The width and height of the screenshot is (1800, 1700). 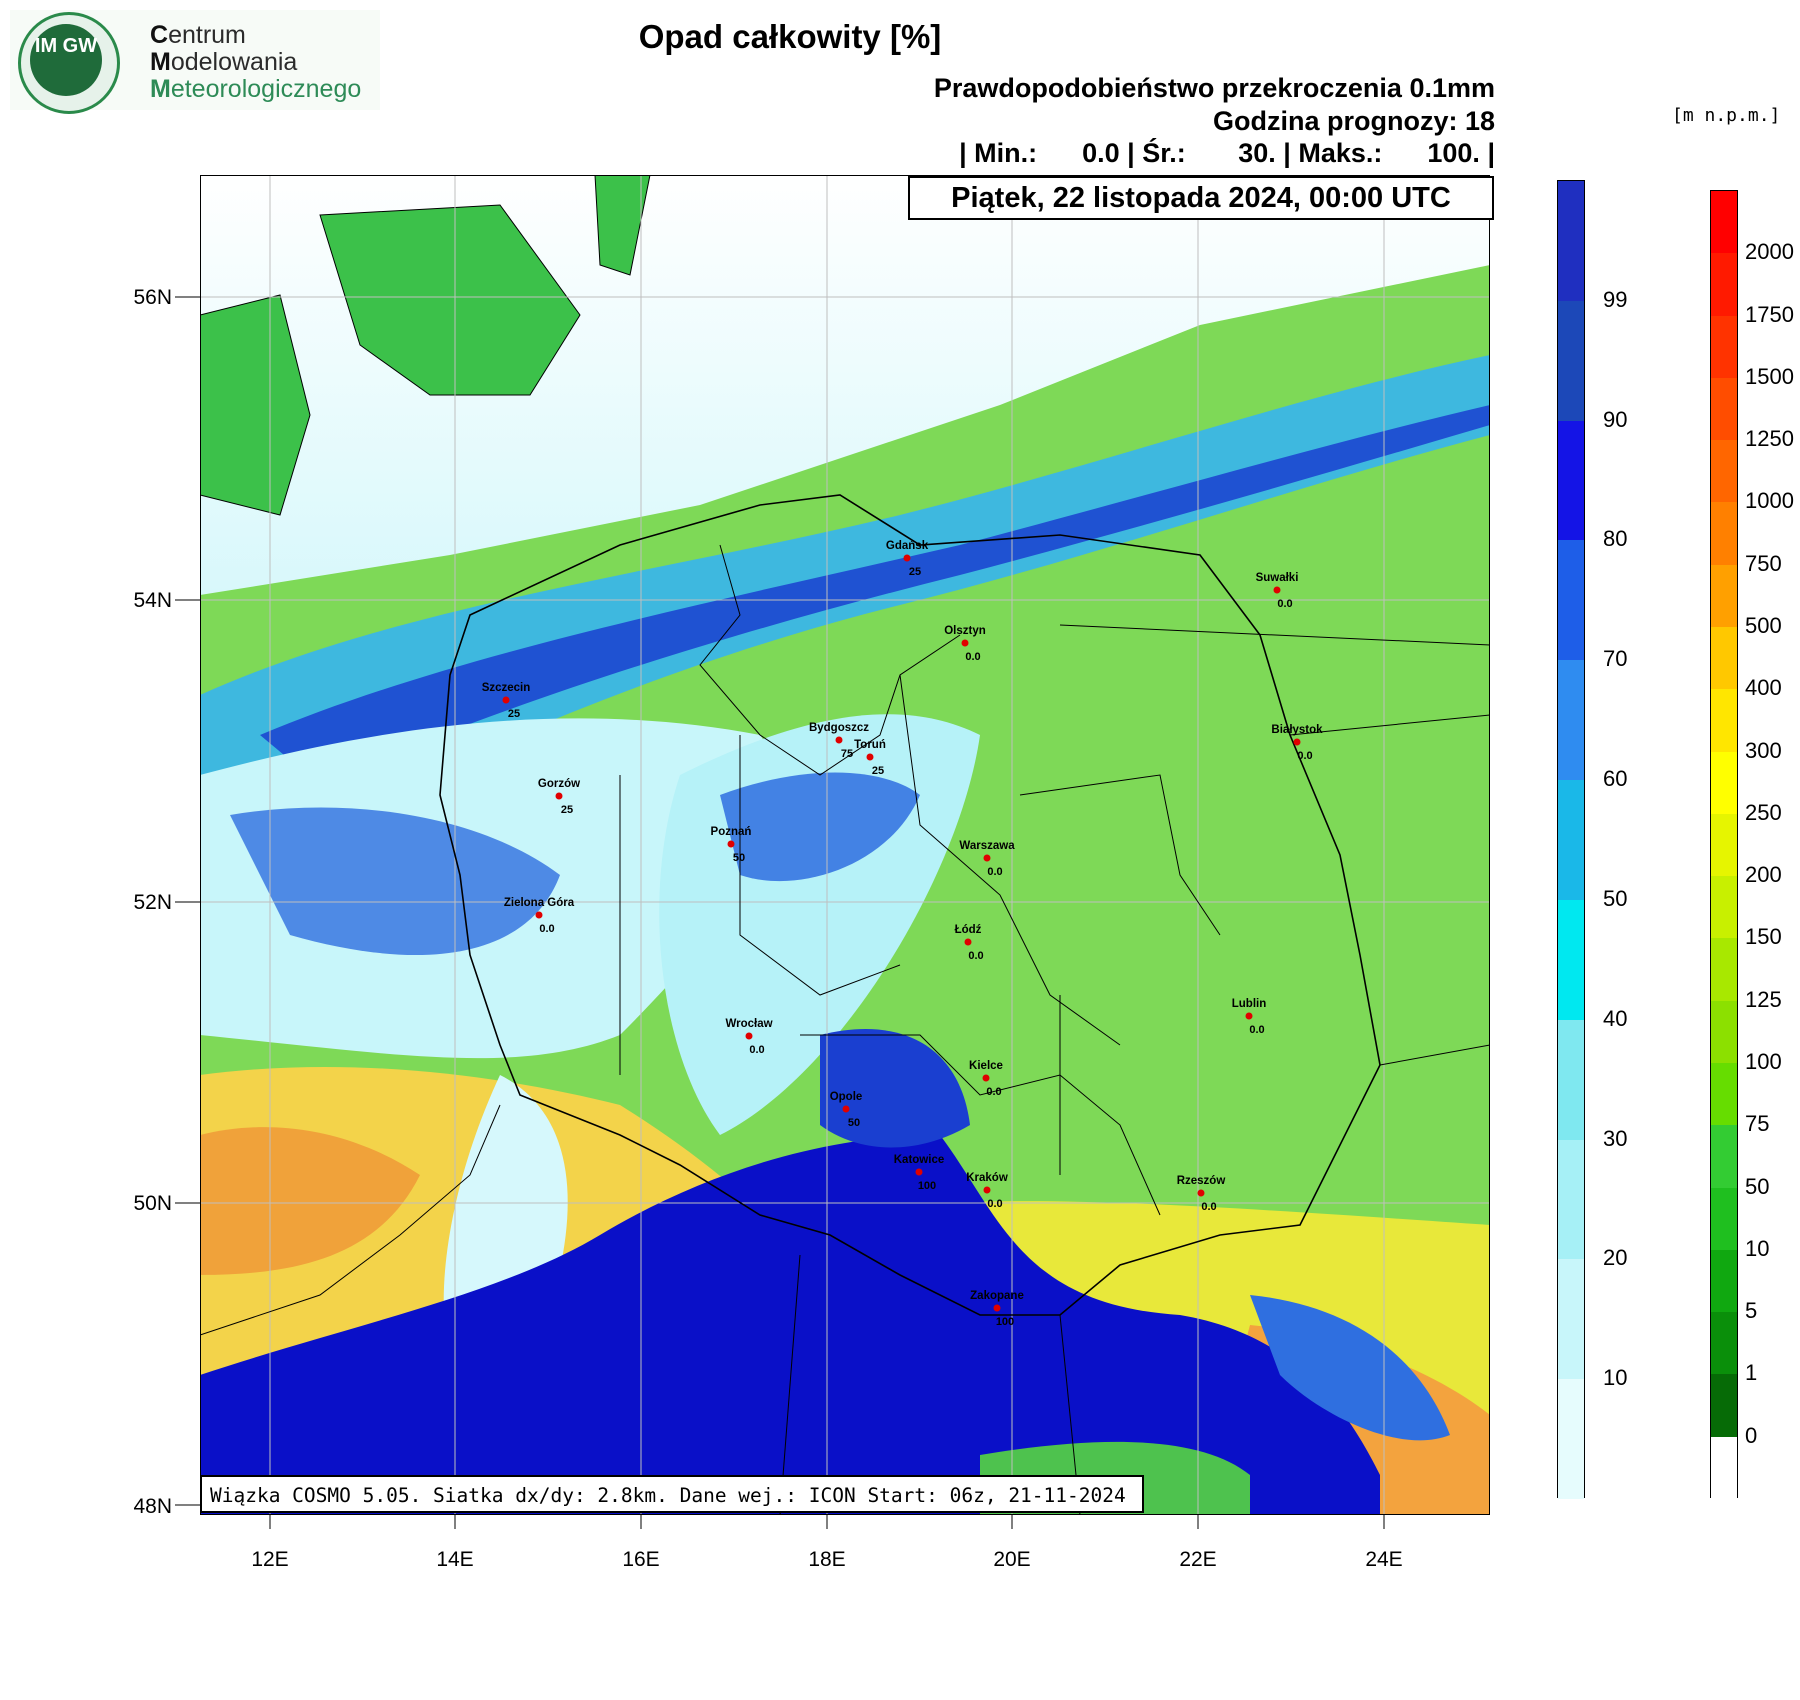 I want to click on precip-scale-label: 80, so click(x=1615, y=539).